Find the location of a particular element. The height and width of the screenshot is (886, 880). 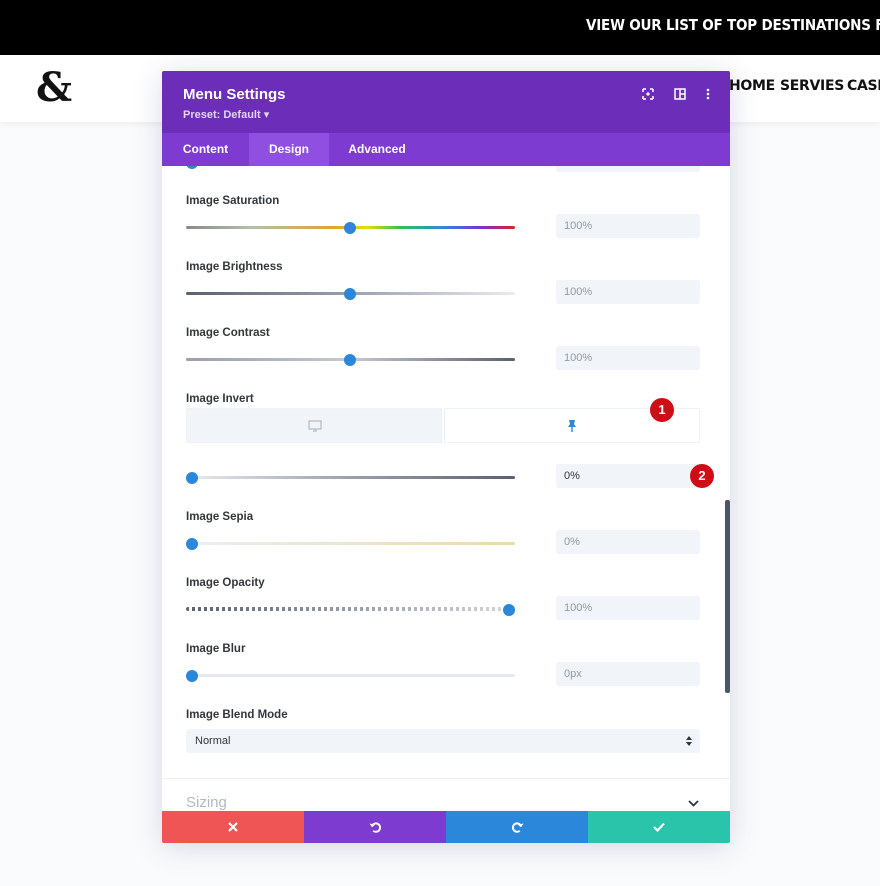

modal-tabs: Content Design Advanced is located at coordinates (446, 149).